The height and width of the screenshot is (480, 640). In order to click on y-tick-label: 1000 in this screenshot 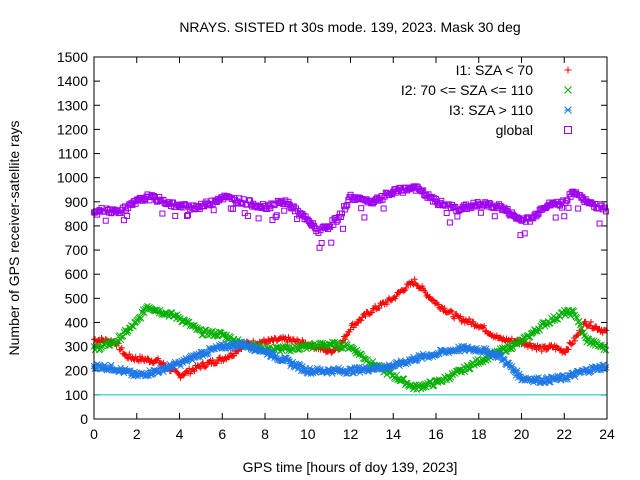, I will do `click(72, 178)`.